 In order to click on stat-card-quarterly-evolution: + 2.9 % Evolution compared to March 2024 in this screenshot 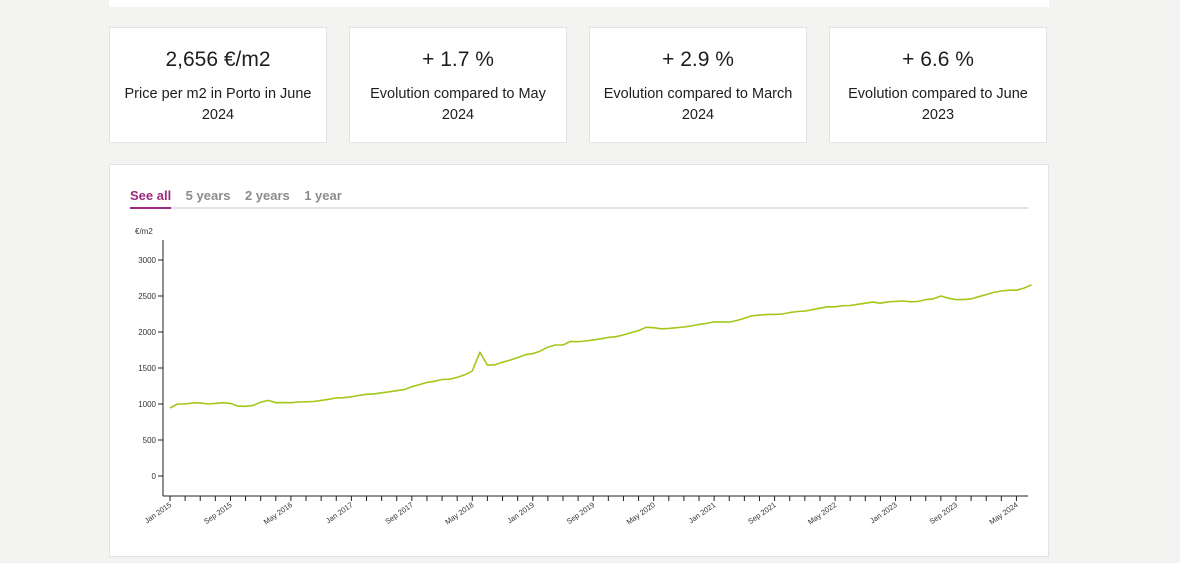, I will do `click(698, 85)`.